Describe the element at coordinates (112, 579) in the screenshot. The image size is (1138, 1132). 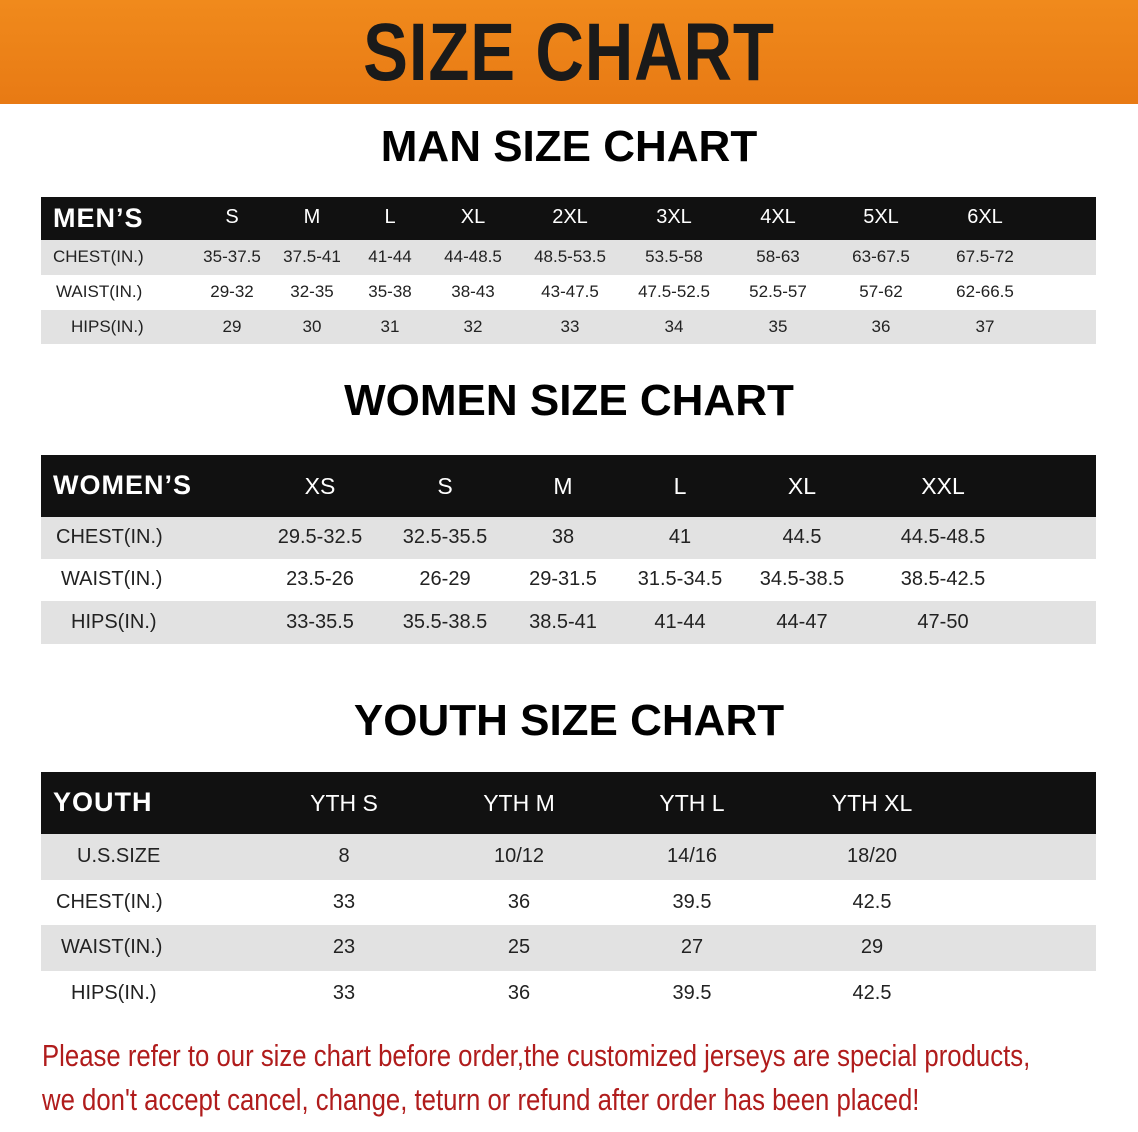
I see `row-label: WAIST(IN.)` at that location.